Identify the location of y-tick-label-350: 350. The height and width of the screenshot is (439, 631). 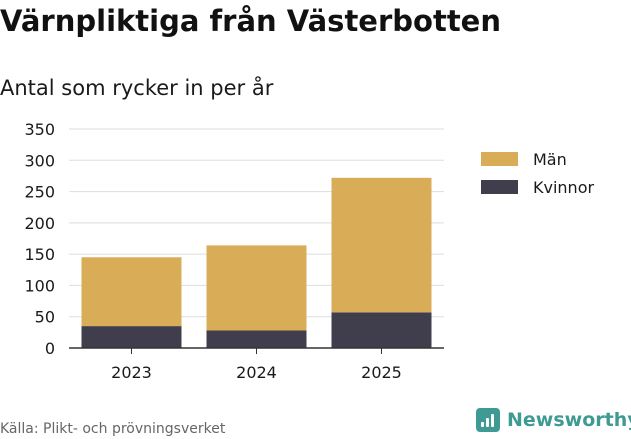
(39, 129).